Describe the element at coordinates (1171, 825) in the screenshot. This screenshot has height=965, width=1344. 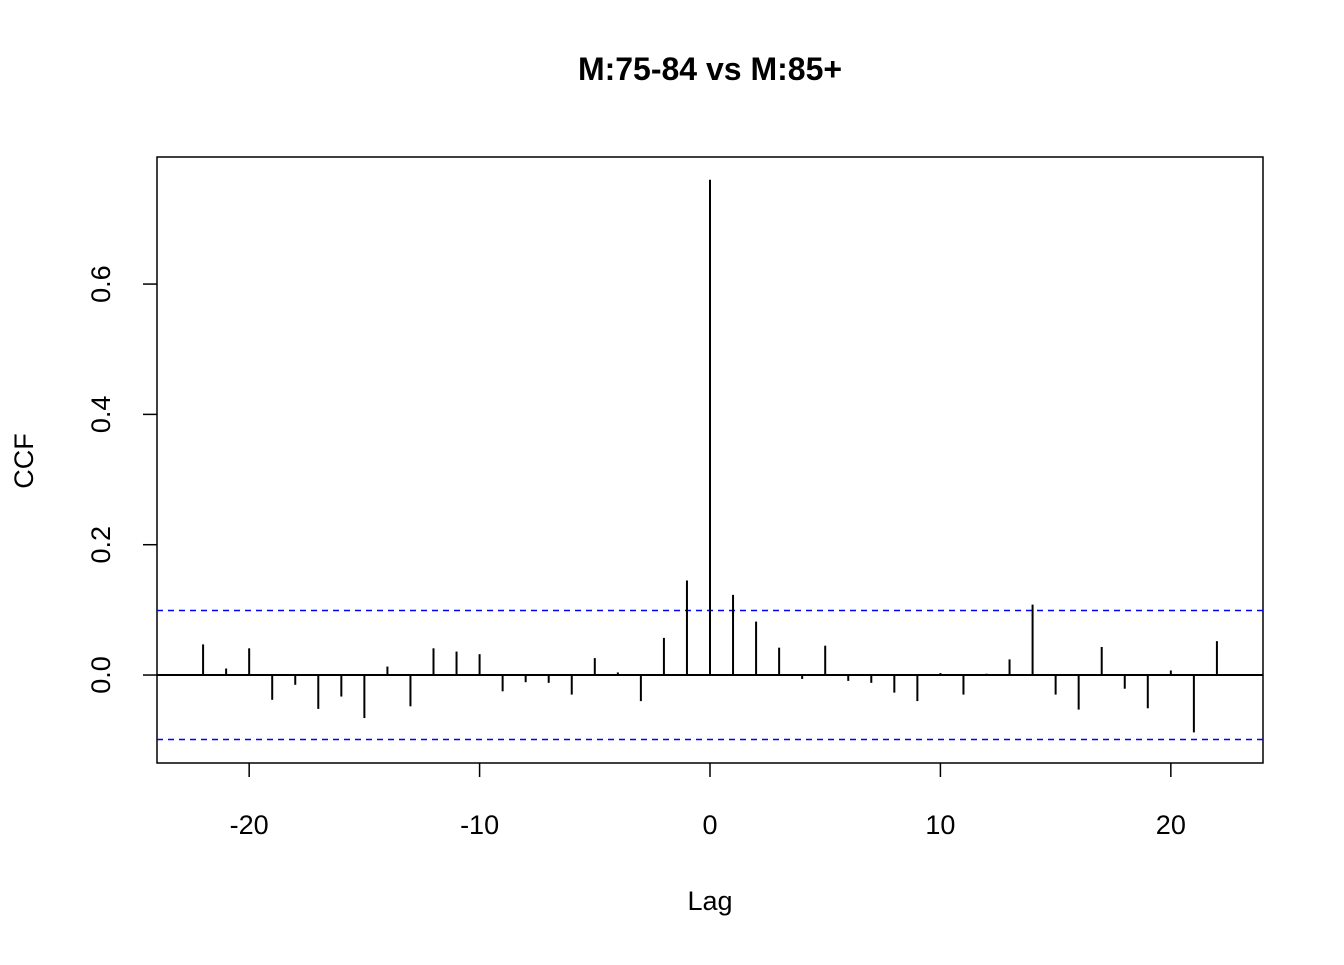
I see `x-tick-label: 20` at that location.